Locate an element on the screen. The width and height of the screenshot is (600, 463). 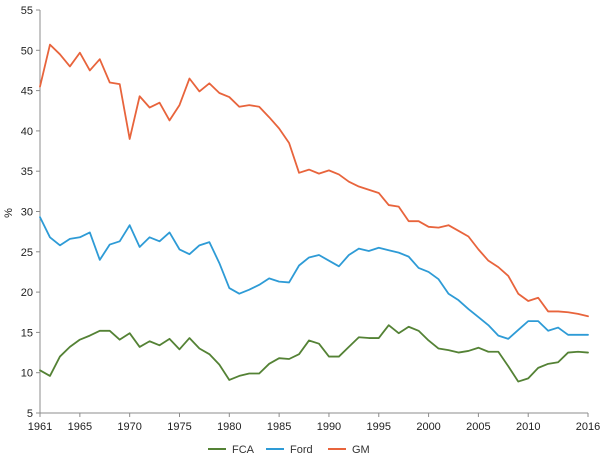
y-tick-label: 10 is located at coordinates (27, 374).